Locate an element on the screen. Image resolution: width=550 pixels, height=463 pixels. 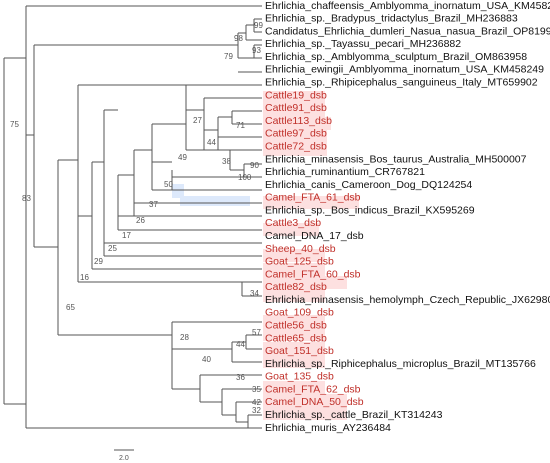
leaf-label: Cattle97_dsb is located at coordinates (296, 134).